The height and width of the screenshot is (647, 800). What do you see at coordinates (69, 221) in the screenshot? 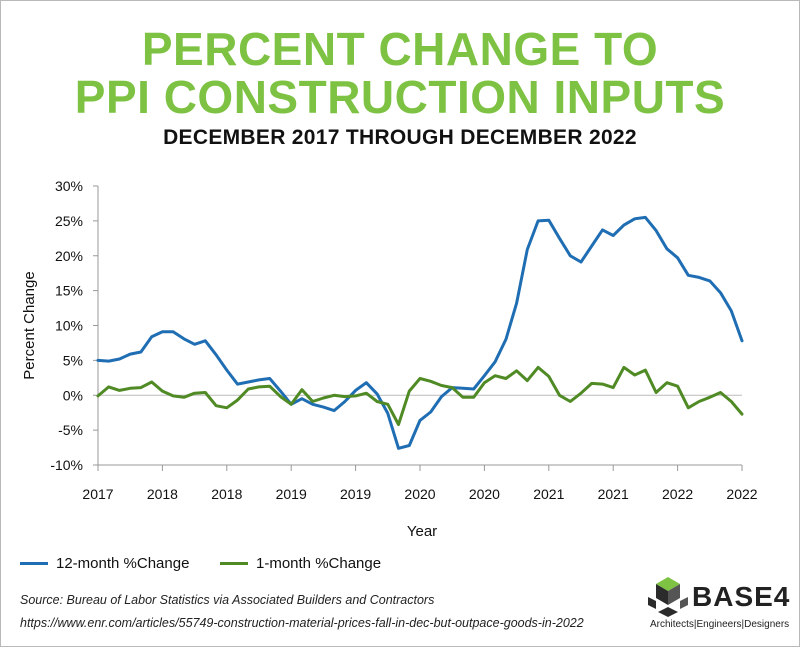
I see `y-tick-label: 25%` at bounding box center [69, 221].